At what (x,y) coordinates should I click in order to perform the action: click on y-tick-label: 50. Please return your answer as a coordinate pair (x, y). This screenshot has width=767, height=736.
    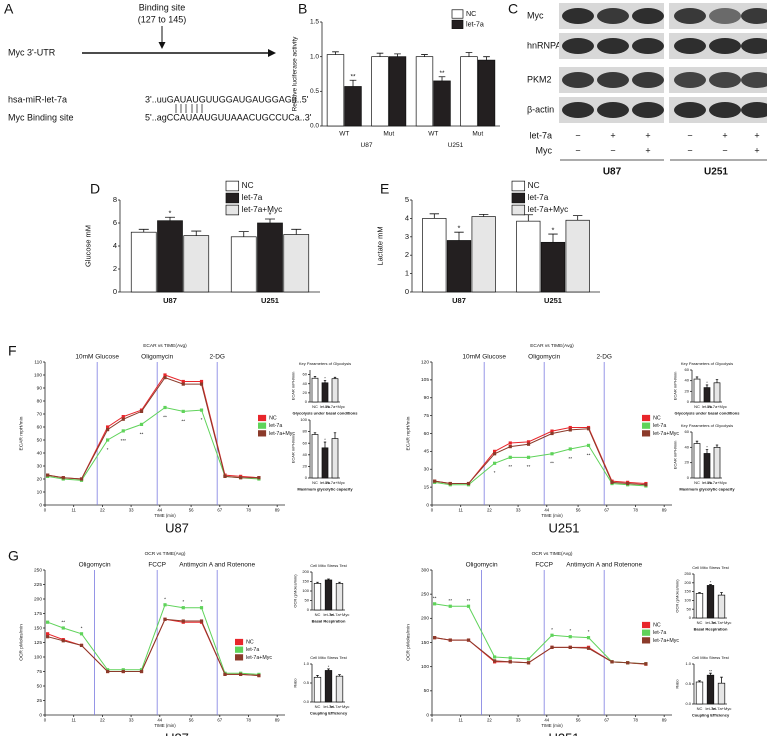
    Looking at the image, I should click on (40, 686).